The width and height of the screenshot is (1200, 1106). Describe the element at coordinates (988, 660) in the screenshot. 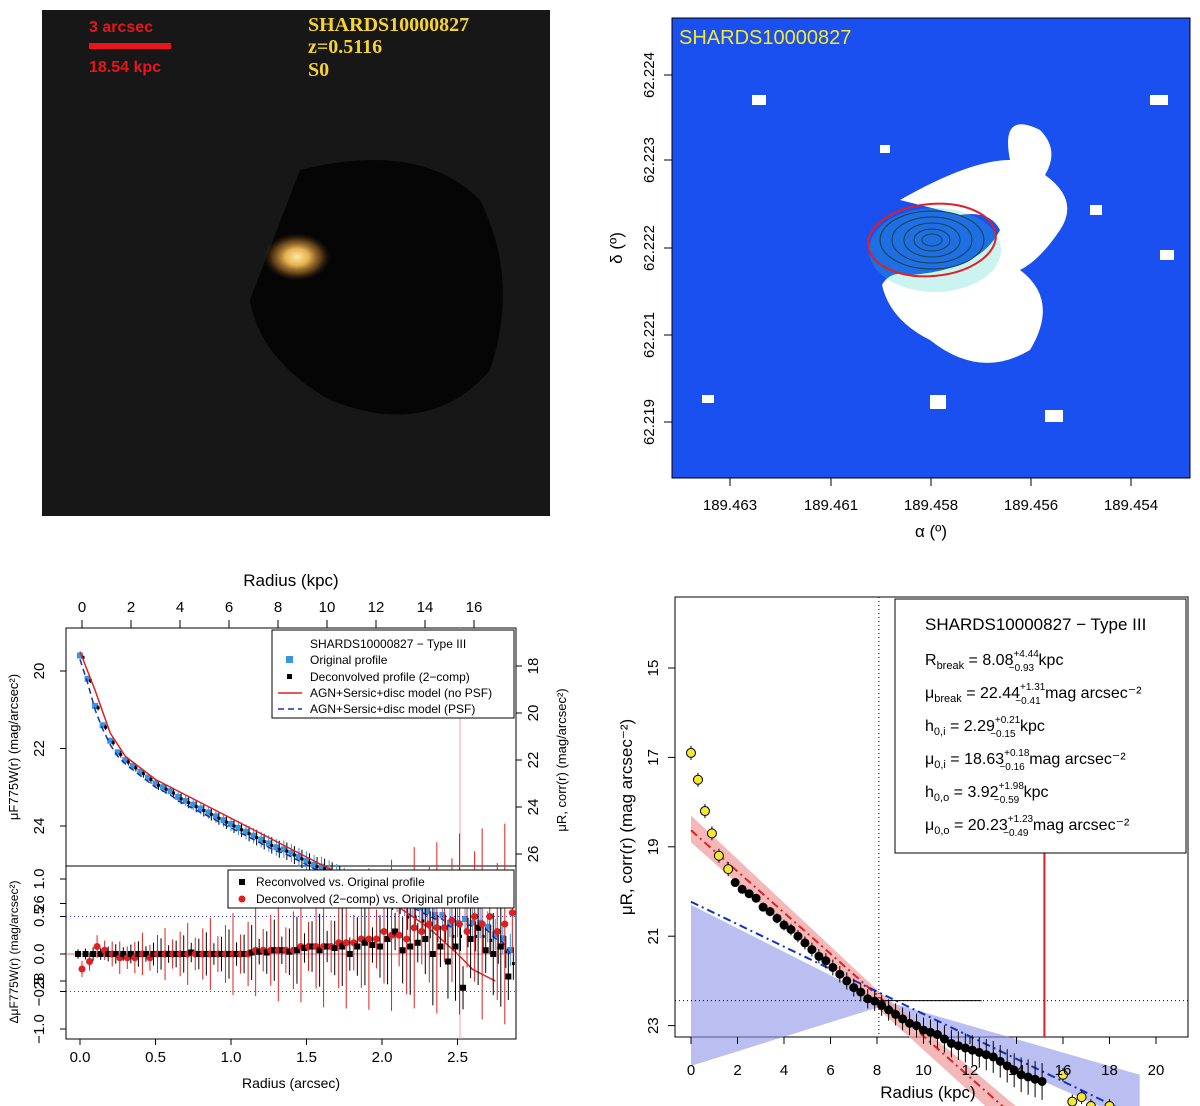

I see `annotation-r_break-part: = 8.08` at that location.